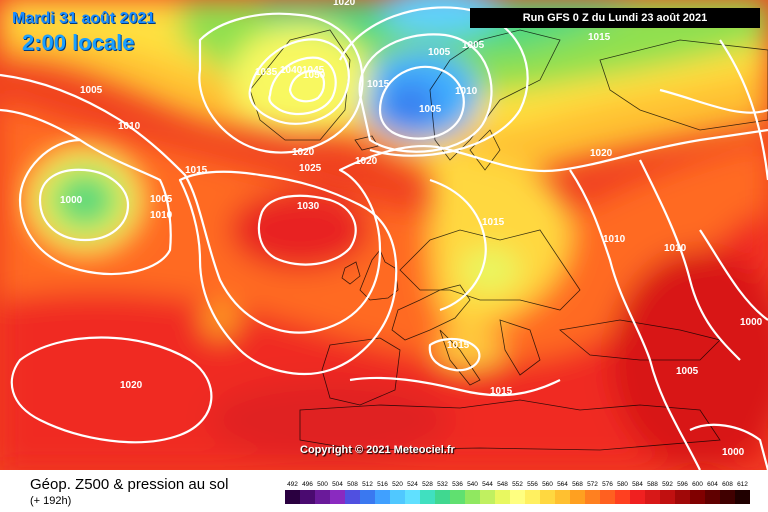  Describe the element at coordinates (472, 484) in the screenshot. I see `legend-value: 540` at that location.